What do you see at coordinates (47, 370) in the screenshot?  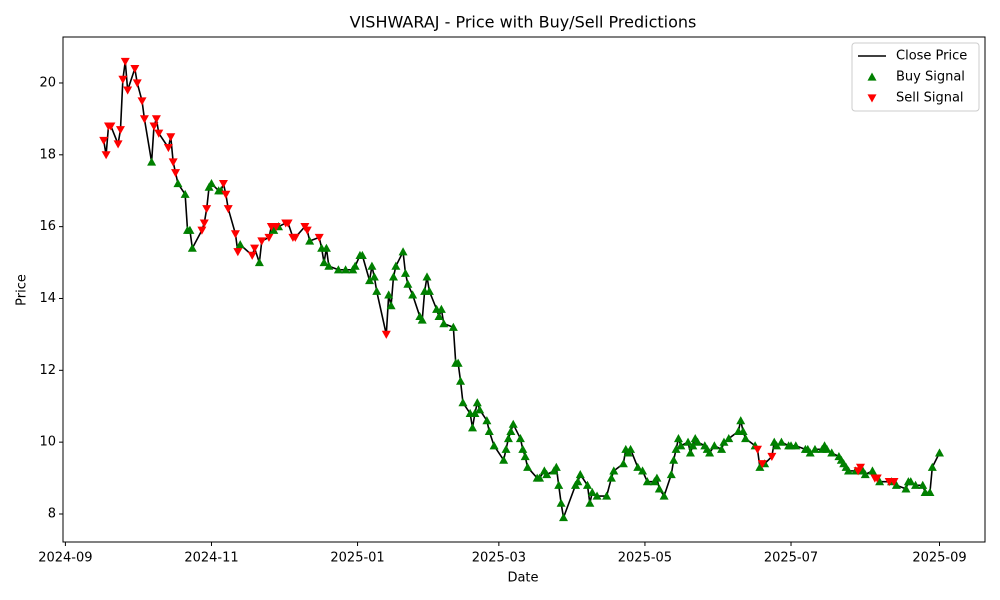 I see `y-tick-label: 12` at bounding box center [47, 370].